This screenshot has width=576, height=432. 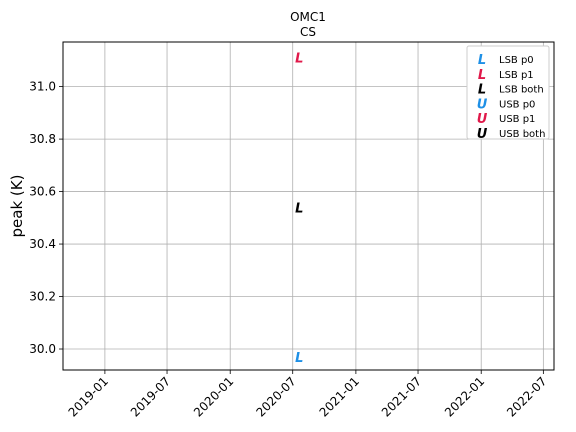 What do you see at coordinates (517, 119) in the screenshot?
I see `legend-label: USB p1` at bounding box center [517, 119].